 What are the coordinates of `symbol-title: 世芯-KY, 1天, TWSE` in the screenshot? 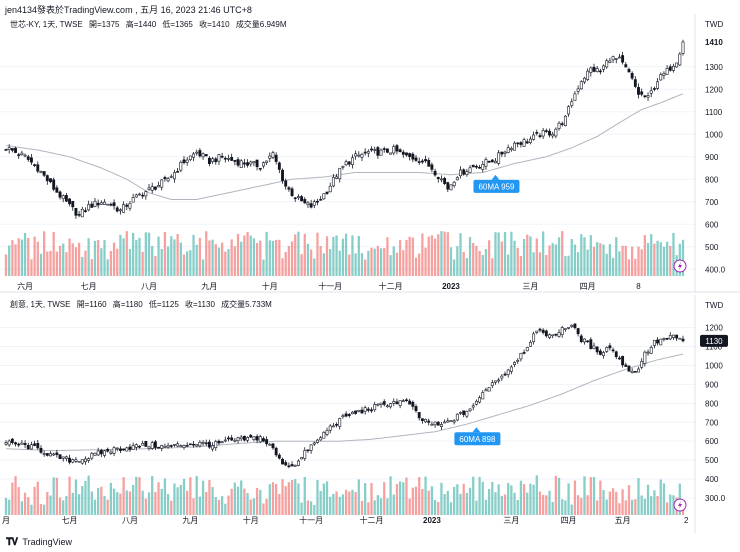 It's located at (46, 24).